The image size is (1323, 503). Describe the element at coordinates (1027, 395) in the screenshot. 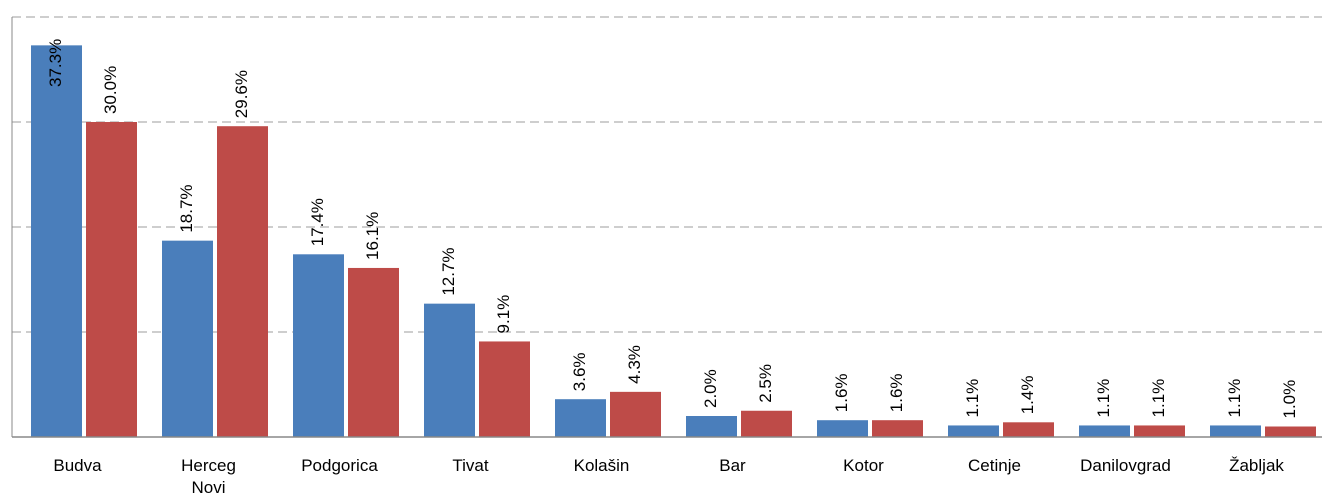

I see `data-label: 1.4%` at that location.